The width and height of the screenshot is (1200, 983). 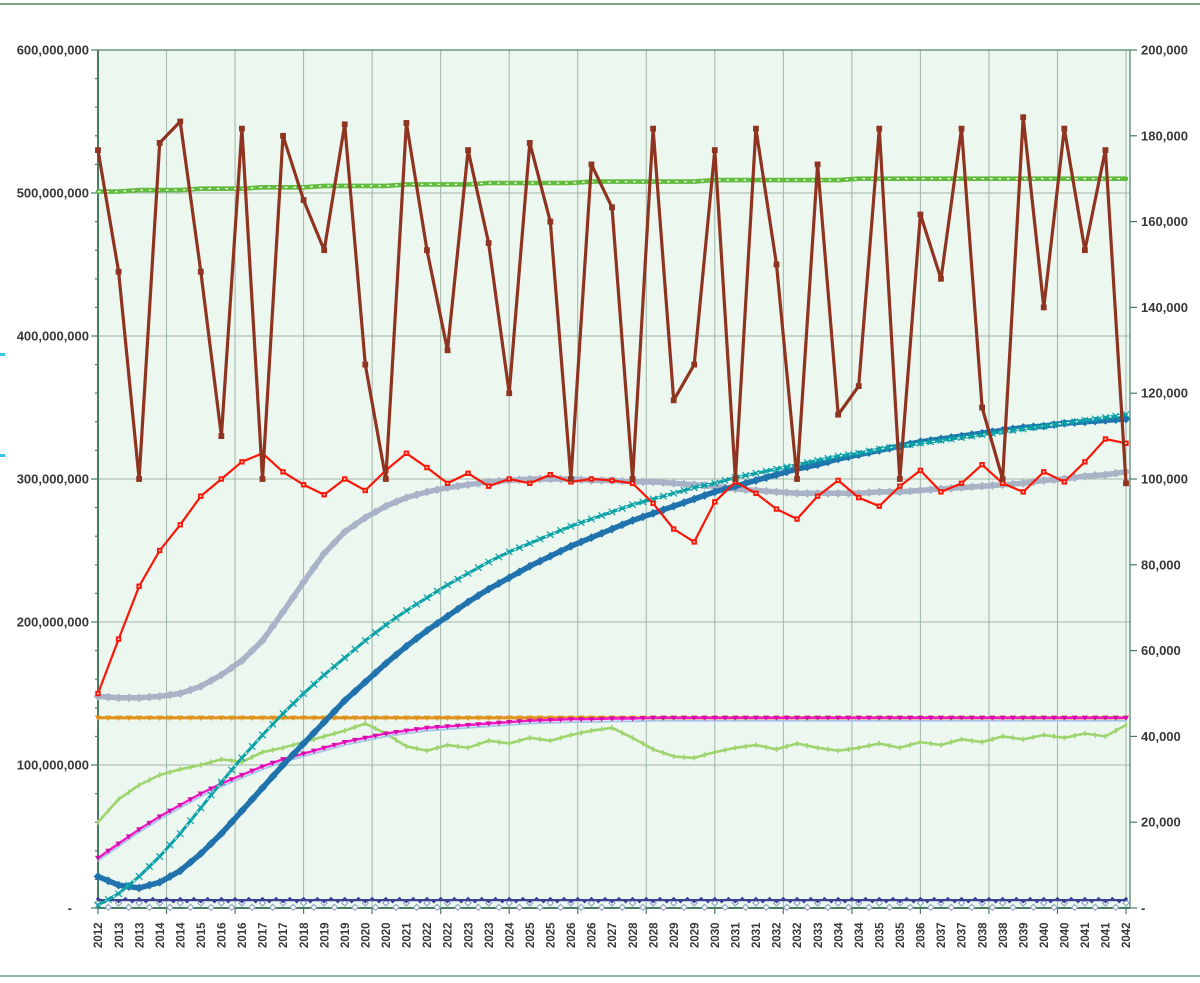 I want to click on svg-text: 100,000, so click(x=1164, y=479).